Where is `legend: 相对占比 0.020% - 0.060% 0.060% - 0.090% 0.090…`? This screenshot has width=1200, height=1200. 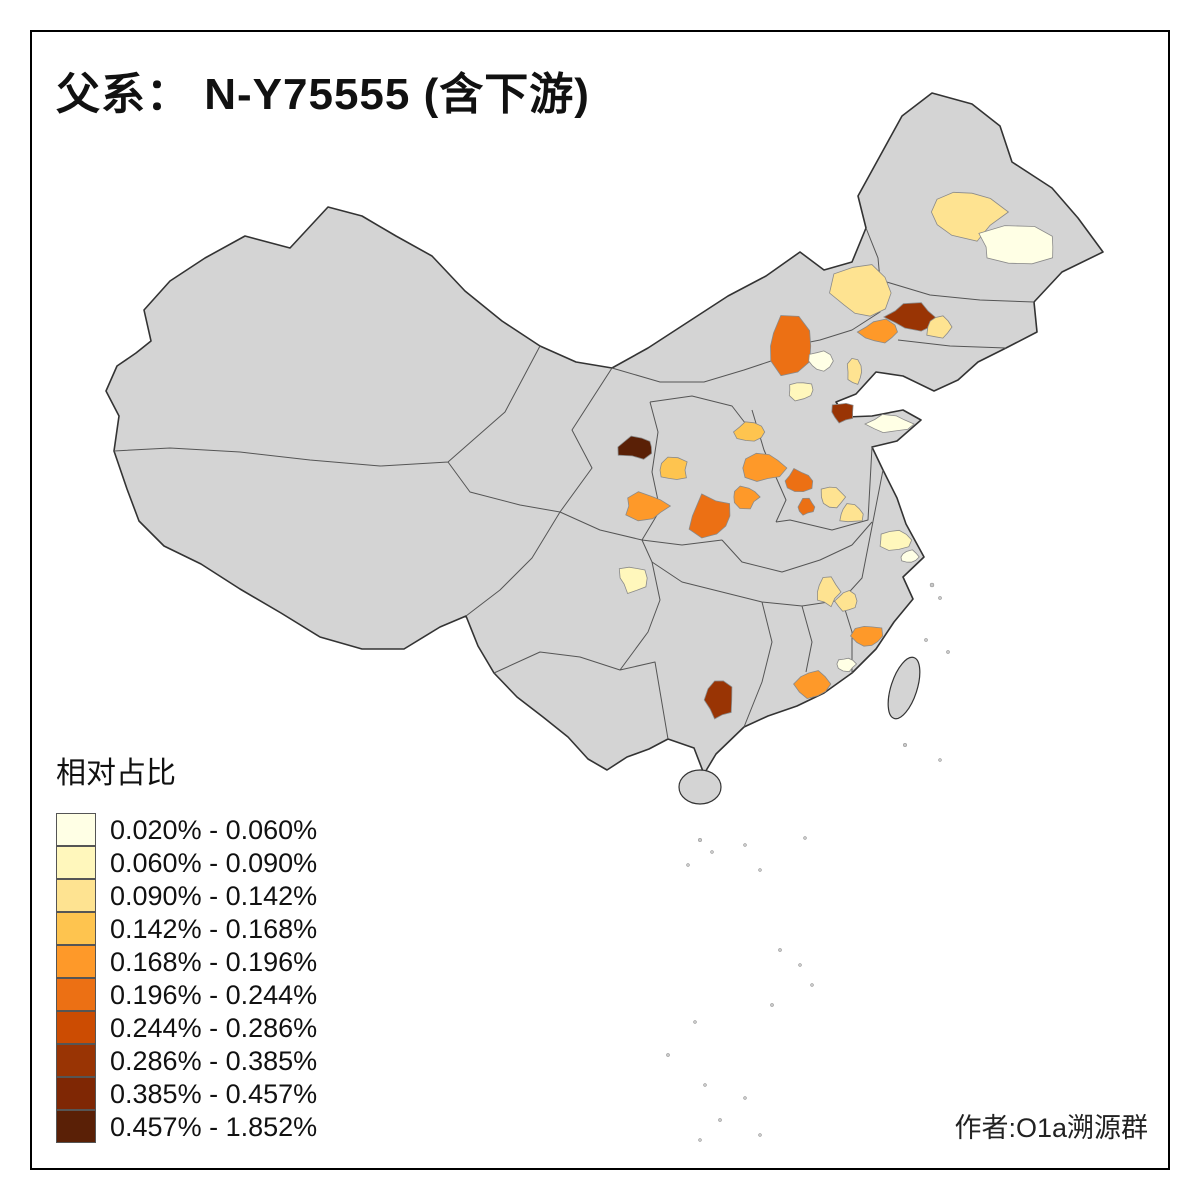
legend: 相对占比 0.020% - 0.060% 0.060% - 0.090% 0.090… is located at coordinates (186, 946).